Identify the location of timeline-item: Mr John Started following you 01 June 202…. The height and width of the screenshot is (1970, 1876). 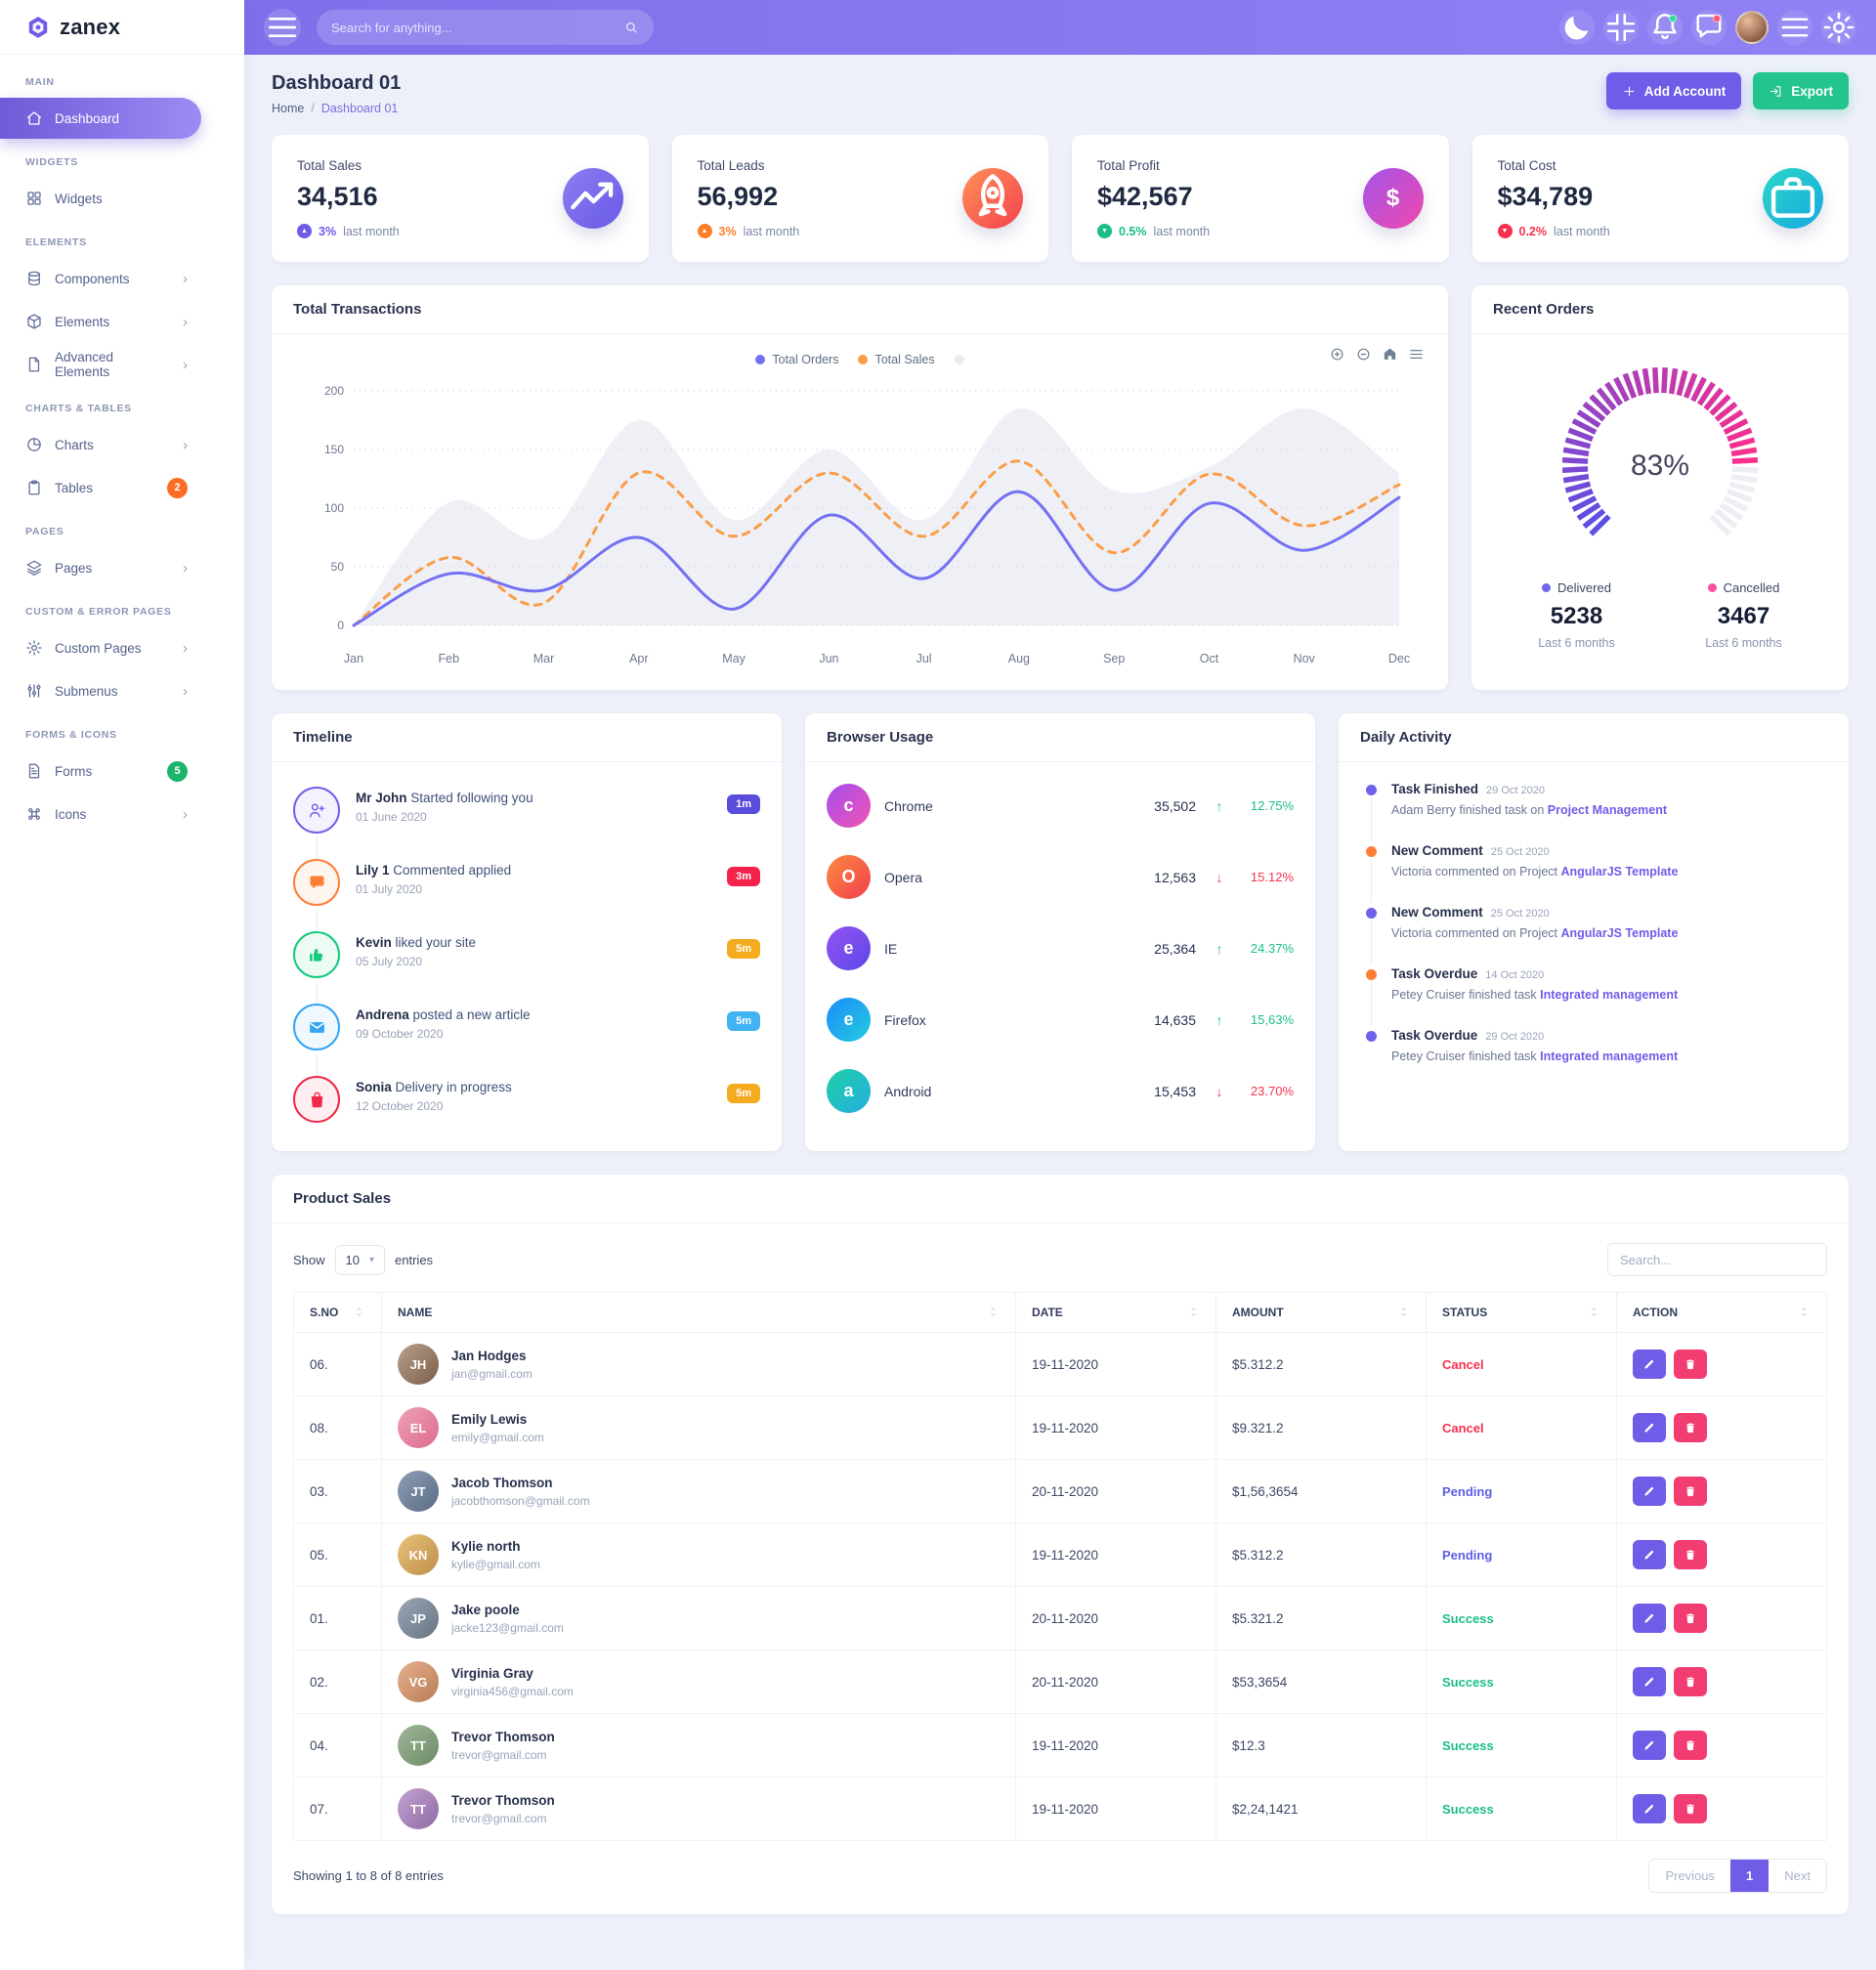
(526, 817).